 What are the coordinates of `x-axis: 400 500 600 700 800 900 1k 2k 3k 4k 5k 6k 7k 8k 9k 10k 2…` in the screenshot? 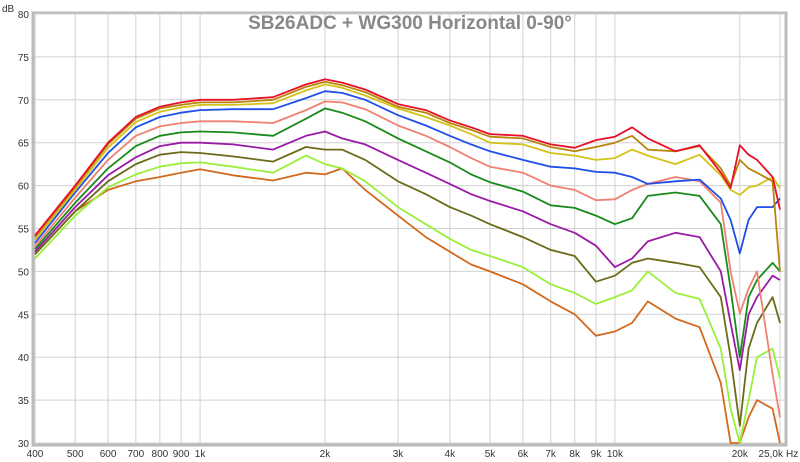 It's located at (405, 454).